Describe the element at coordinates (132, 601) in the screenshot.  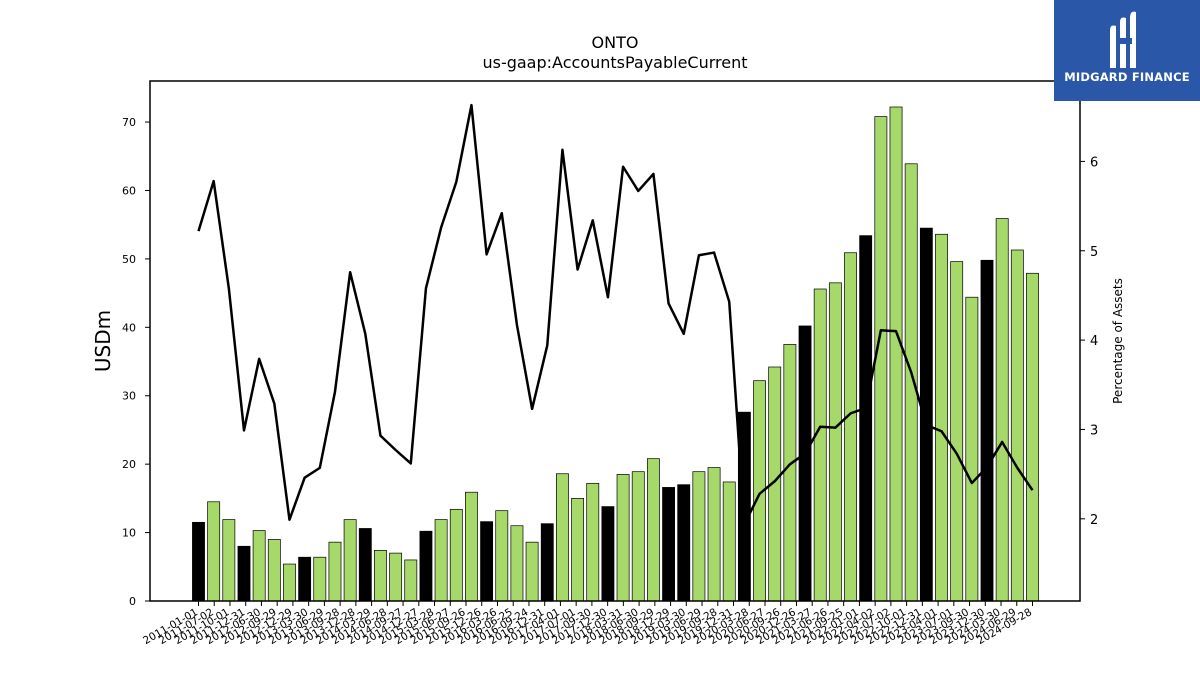
I see `y-tick-label: 0` at that location.